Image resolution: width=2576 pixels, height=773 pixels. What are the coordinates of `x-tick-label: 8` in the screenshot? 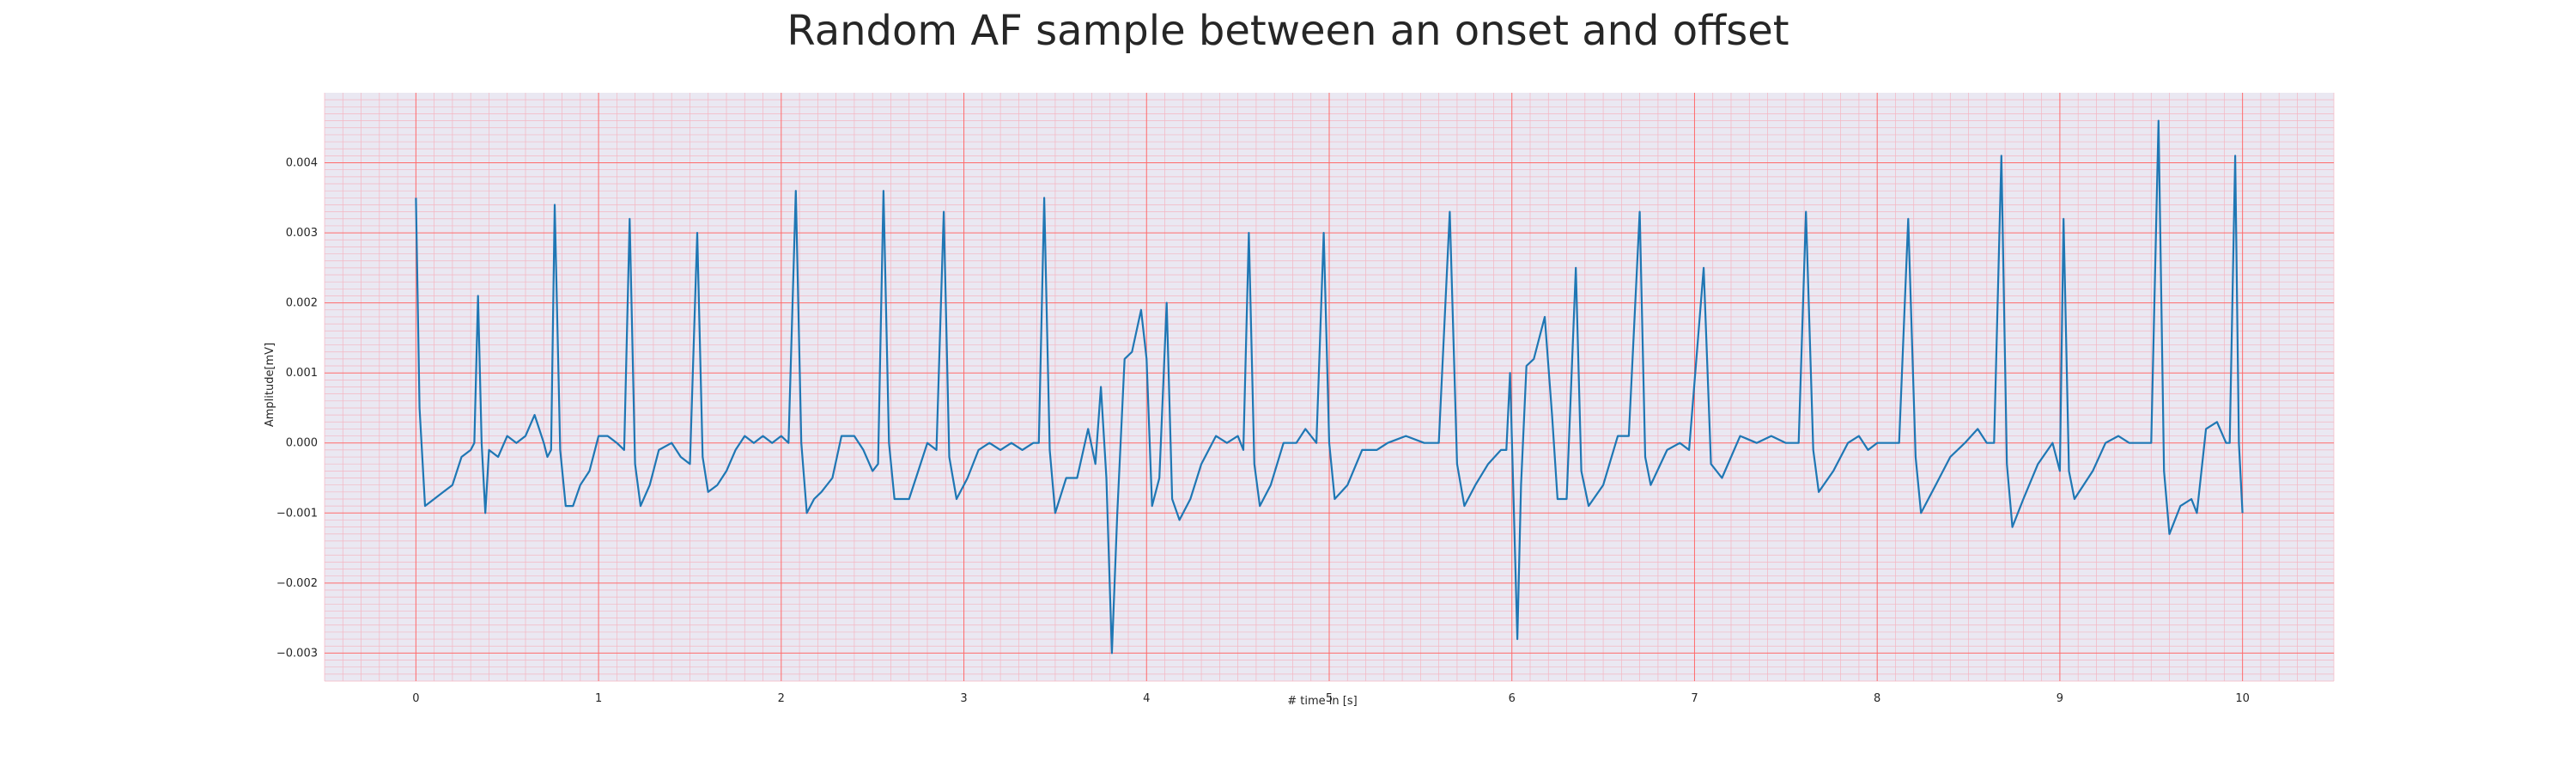 It's located at (1877, 698).